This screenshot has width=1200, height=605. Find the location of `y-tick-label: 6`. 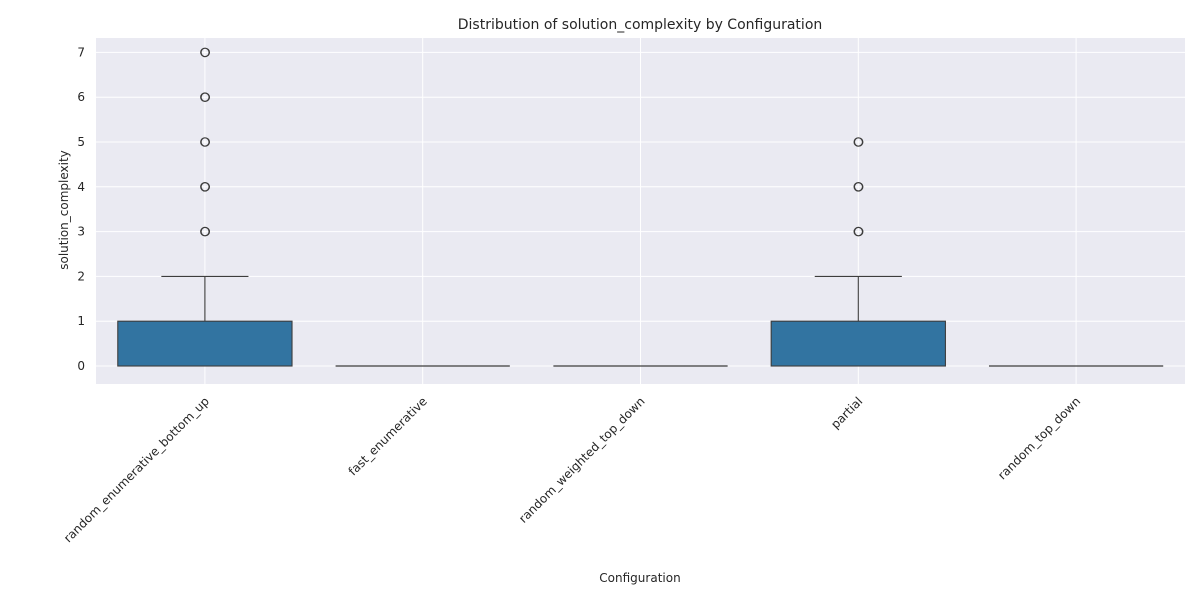

y-tick-label: 6 is located at coordinates (81, 97).